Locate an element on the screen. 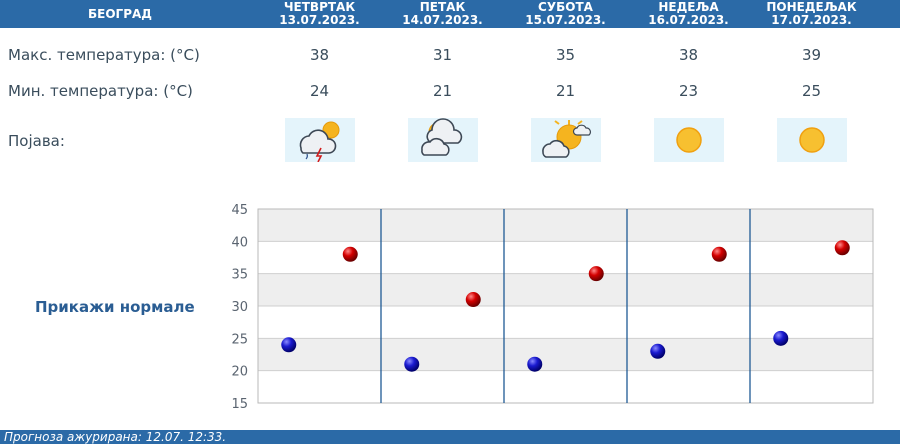  day-header-5: ПОНЕДЕЉАК 17.07.2023. is located at coordinates (811, 14).